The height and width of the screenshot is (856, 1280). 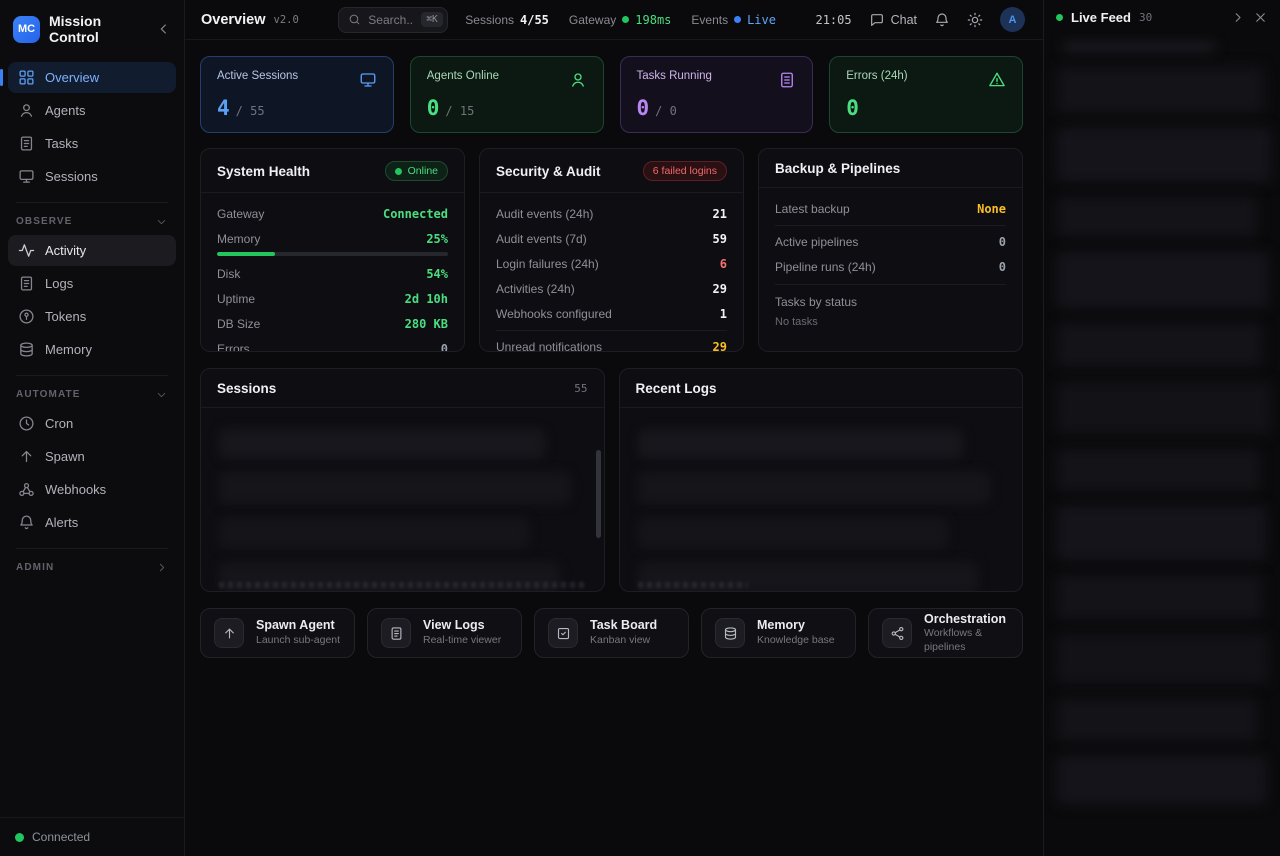 I want to click on panel-title: Recent Logs, so click(x=676, y=388).